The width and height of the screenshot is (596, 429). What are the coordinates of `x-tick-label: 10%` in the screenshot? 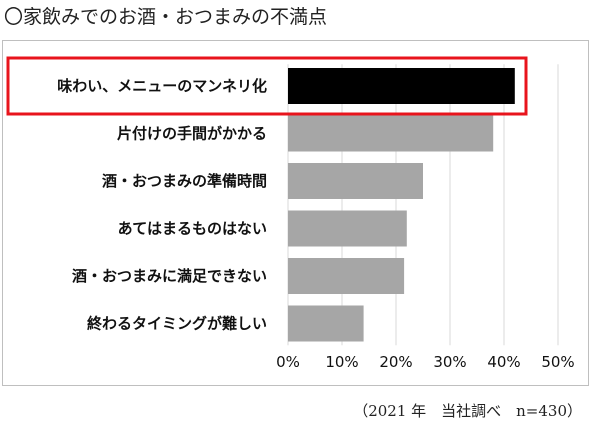 It's located at (341, 362).